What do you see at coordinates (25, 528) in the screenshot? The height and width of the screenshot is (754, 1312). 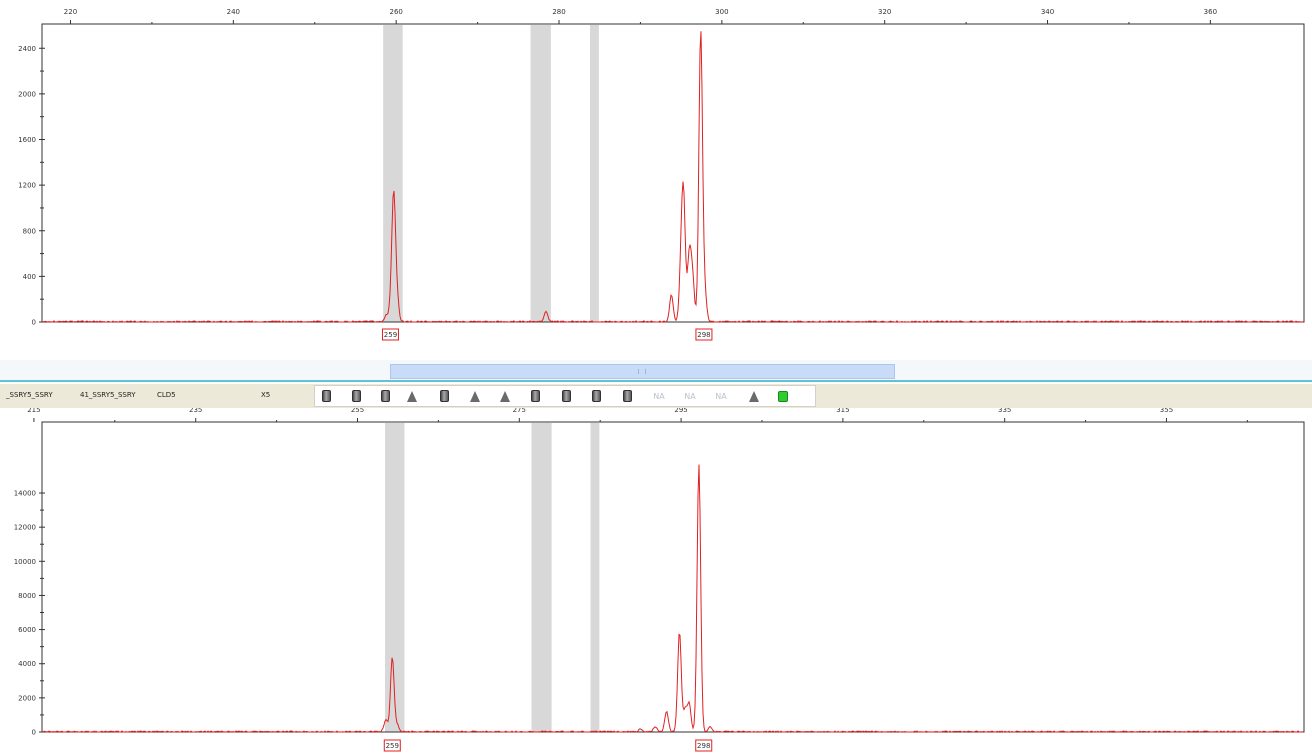 I see `y-tick-label: 12000` at bounding box center [25, 528].